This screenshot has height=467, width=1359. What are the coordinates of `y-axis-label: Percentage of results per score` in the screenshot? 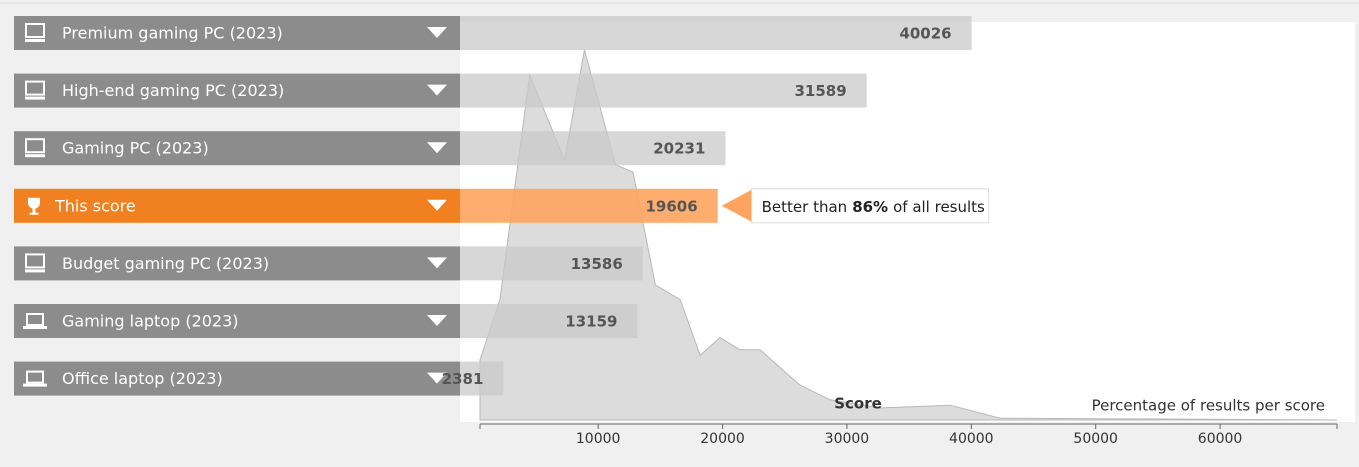 It's located at (1208, 406).